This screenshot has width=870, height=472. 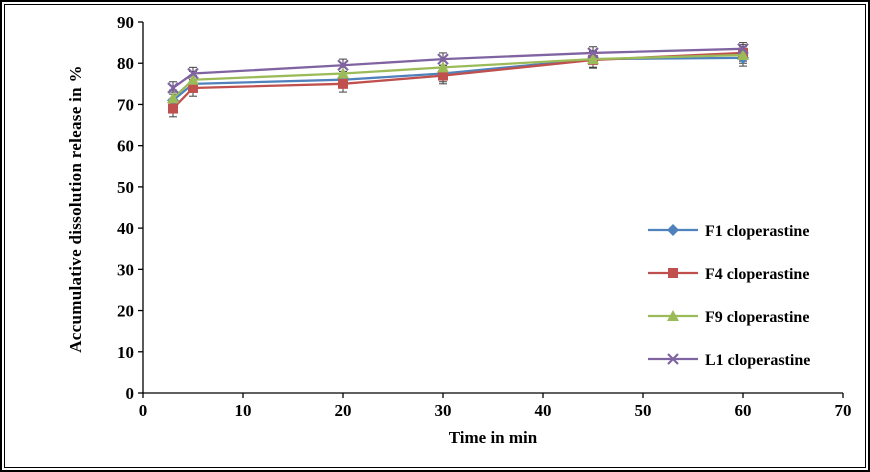 I want to click on y-tick-label: 80, so click(x=125, y=63).